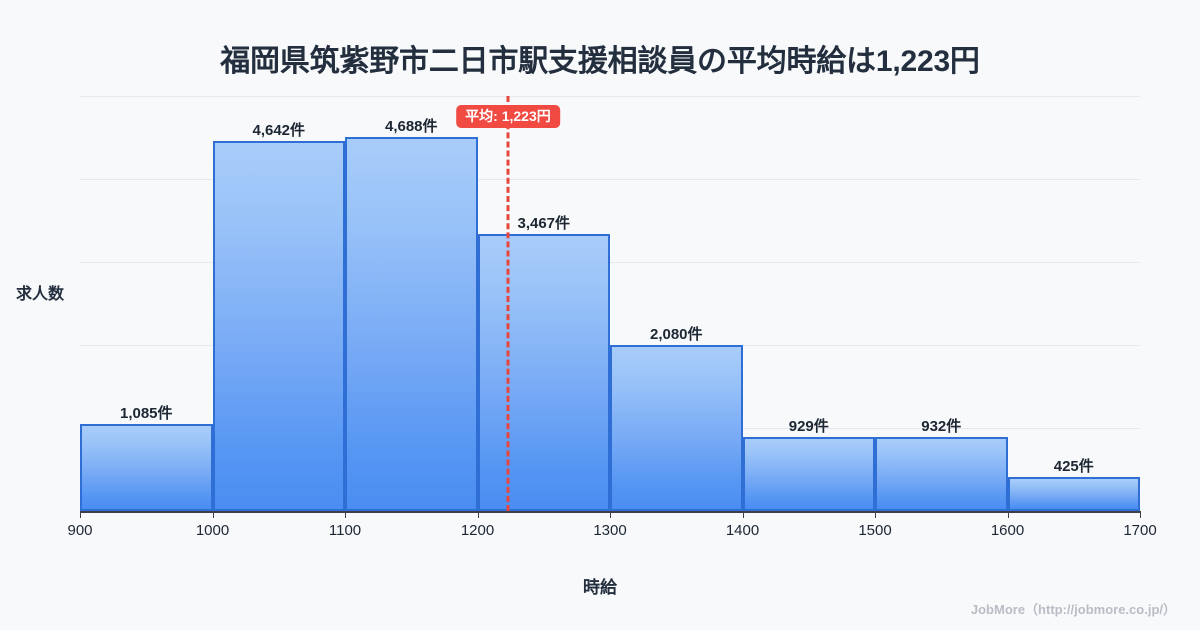 The image size is (1200, 630). I want to click on bar-value-label: 3,467件, so click(544, 224).